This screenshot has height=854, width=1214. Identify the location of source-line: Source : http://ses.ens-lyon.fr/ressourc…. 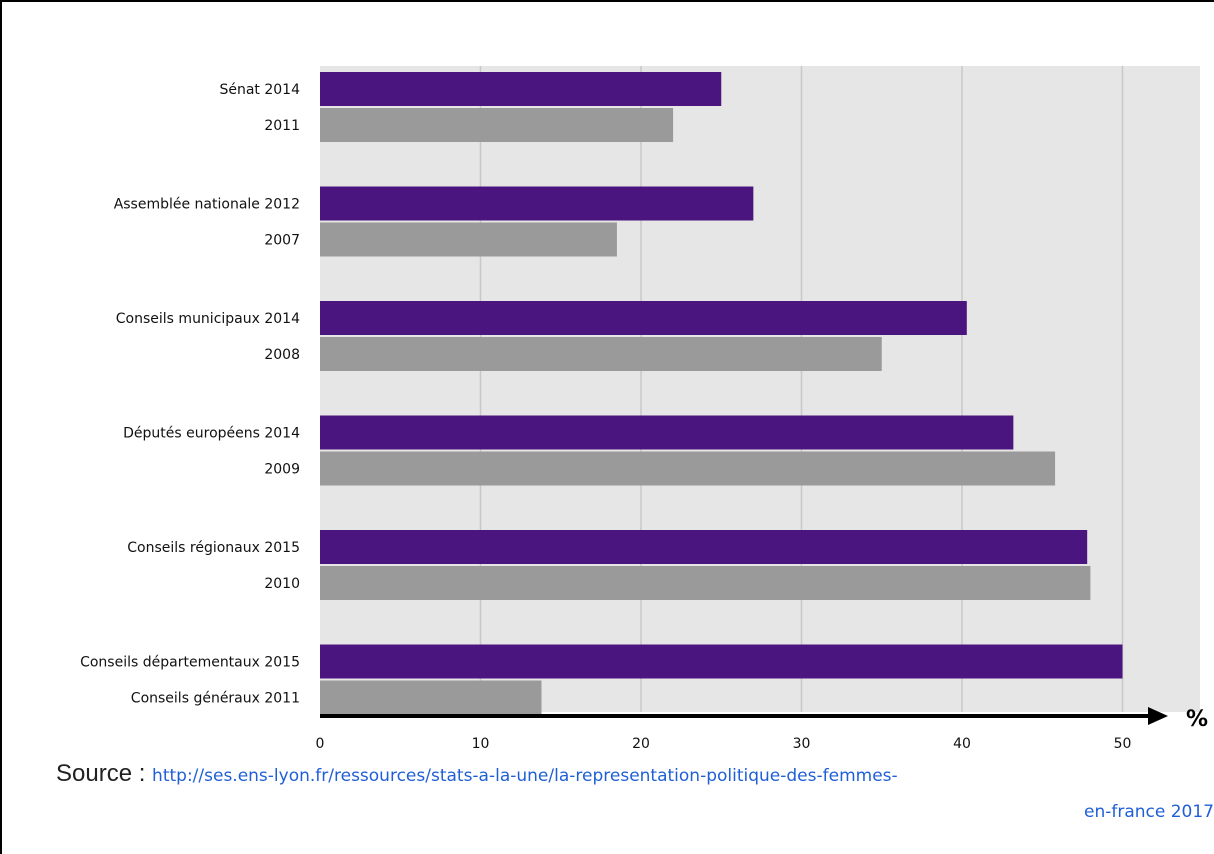
(477, 774).